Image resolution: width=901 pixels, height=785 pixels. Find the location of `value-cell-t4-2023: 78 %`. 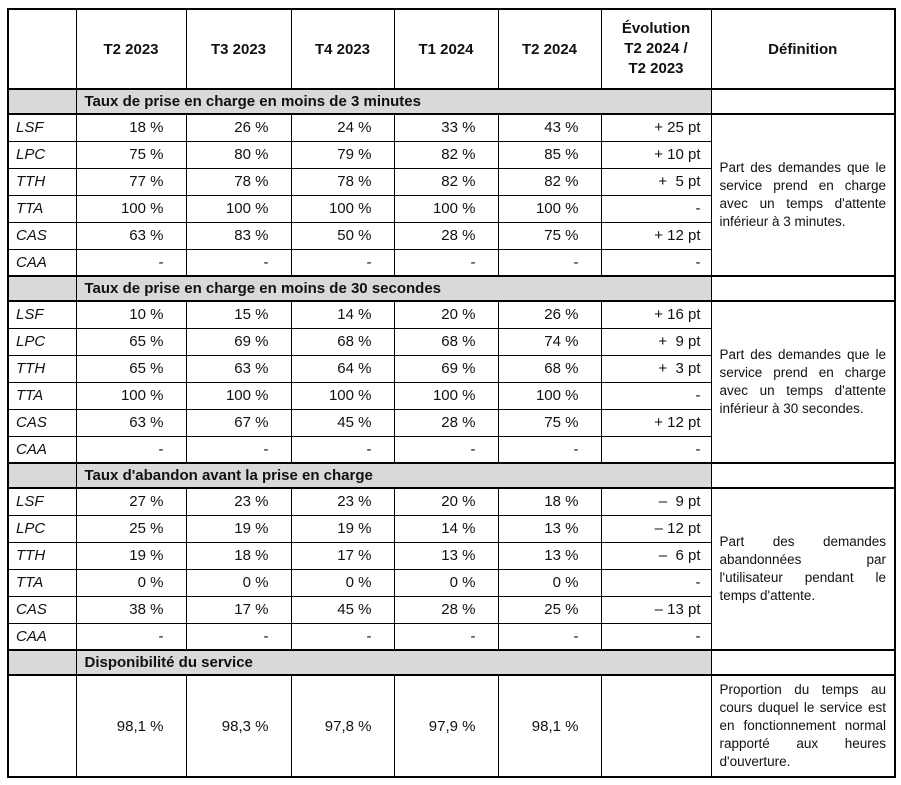

value-cell-t4-2023: 78 % is located at coordinates (342, 181).